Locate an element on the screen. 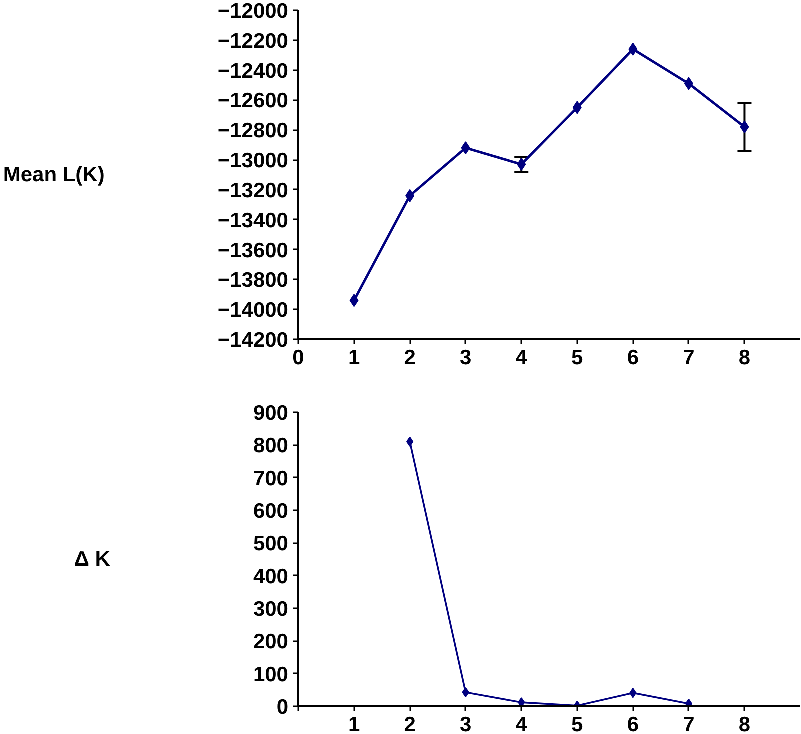  y-tick-label: −12800 is located at coordinates (253, 131).